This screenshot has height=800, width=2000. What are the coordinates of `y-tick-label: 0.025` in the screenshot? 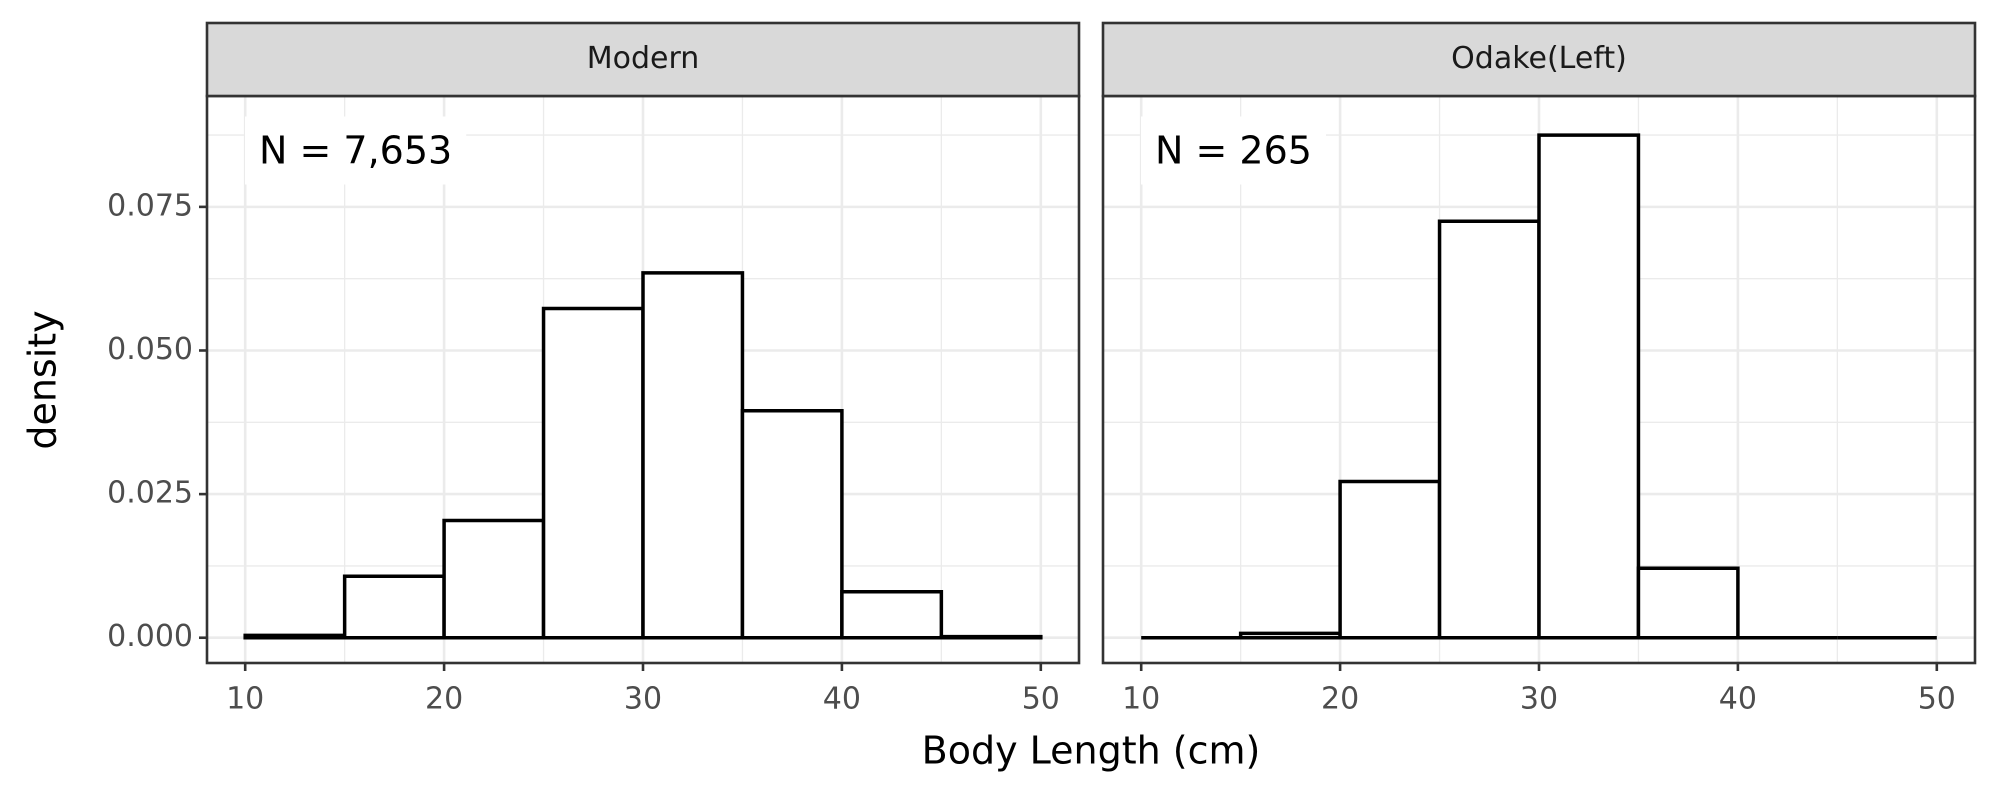 It's located at (150, 493).